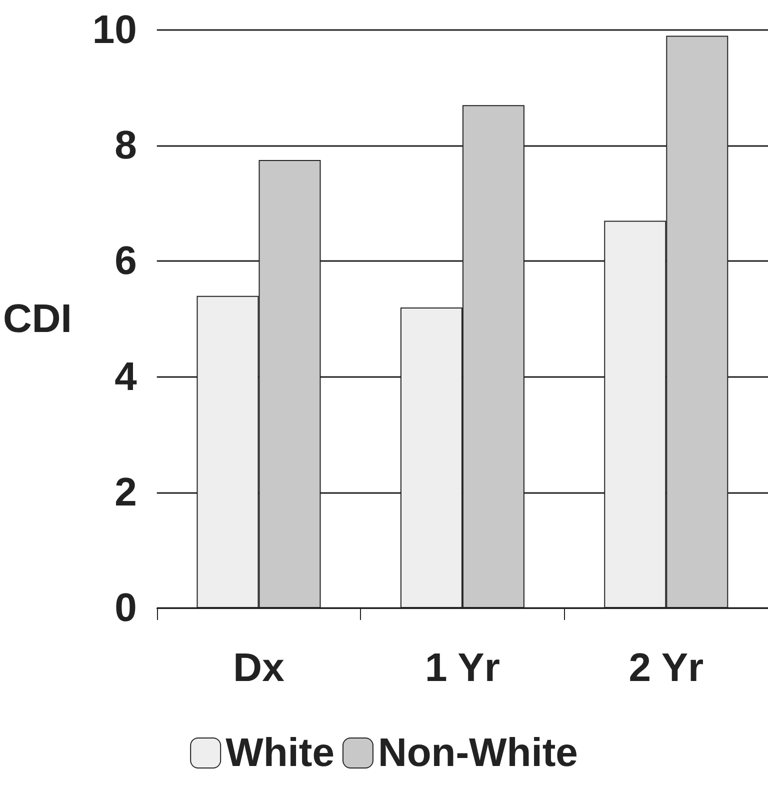 This screenshot has height=788, width=768. What do you see at coordinates (478, 753) in the screenshot?
I see `legend-label: Non-White` at bounding box center [478, 753].